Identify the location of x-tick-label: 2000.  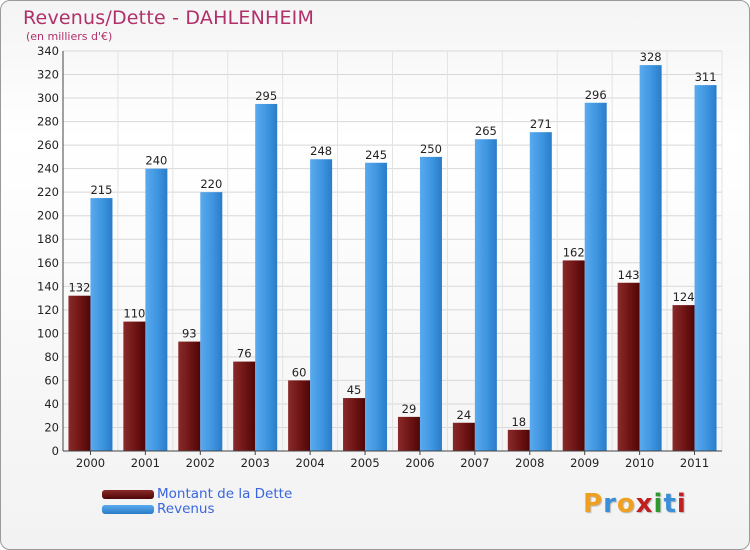
(90, 463).